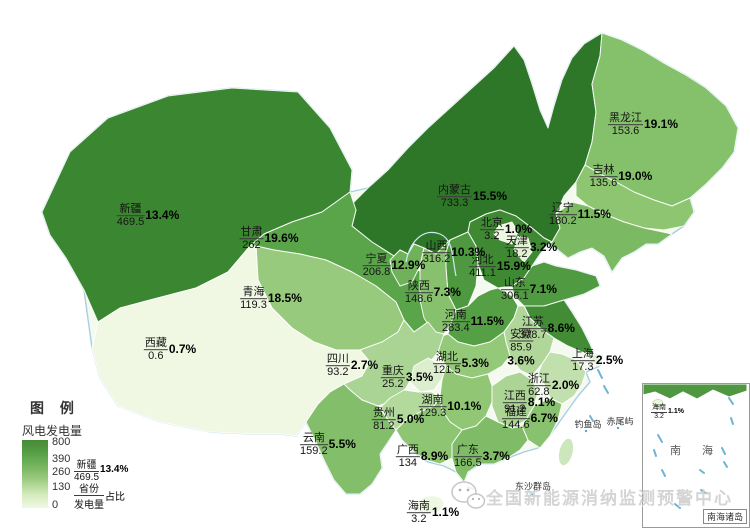 The width and height of the screenshot is (750, 530). I want to click on legend-subtitle: 风电发电量, so click(52, 431).